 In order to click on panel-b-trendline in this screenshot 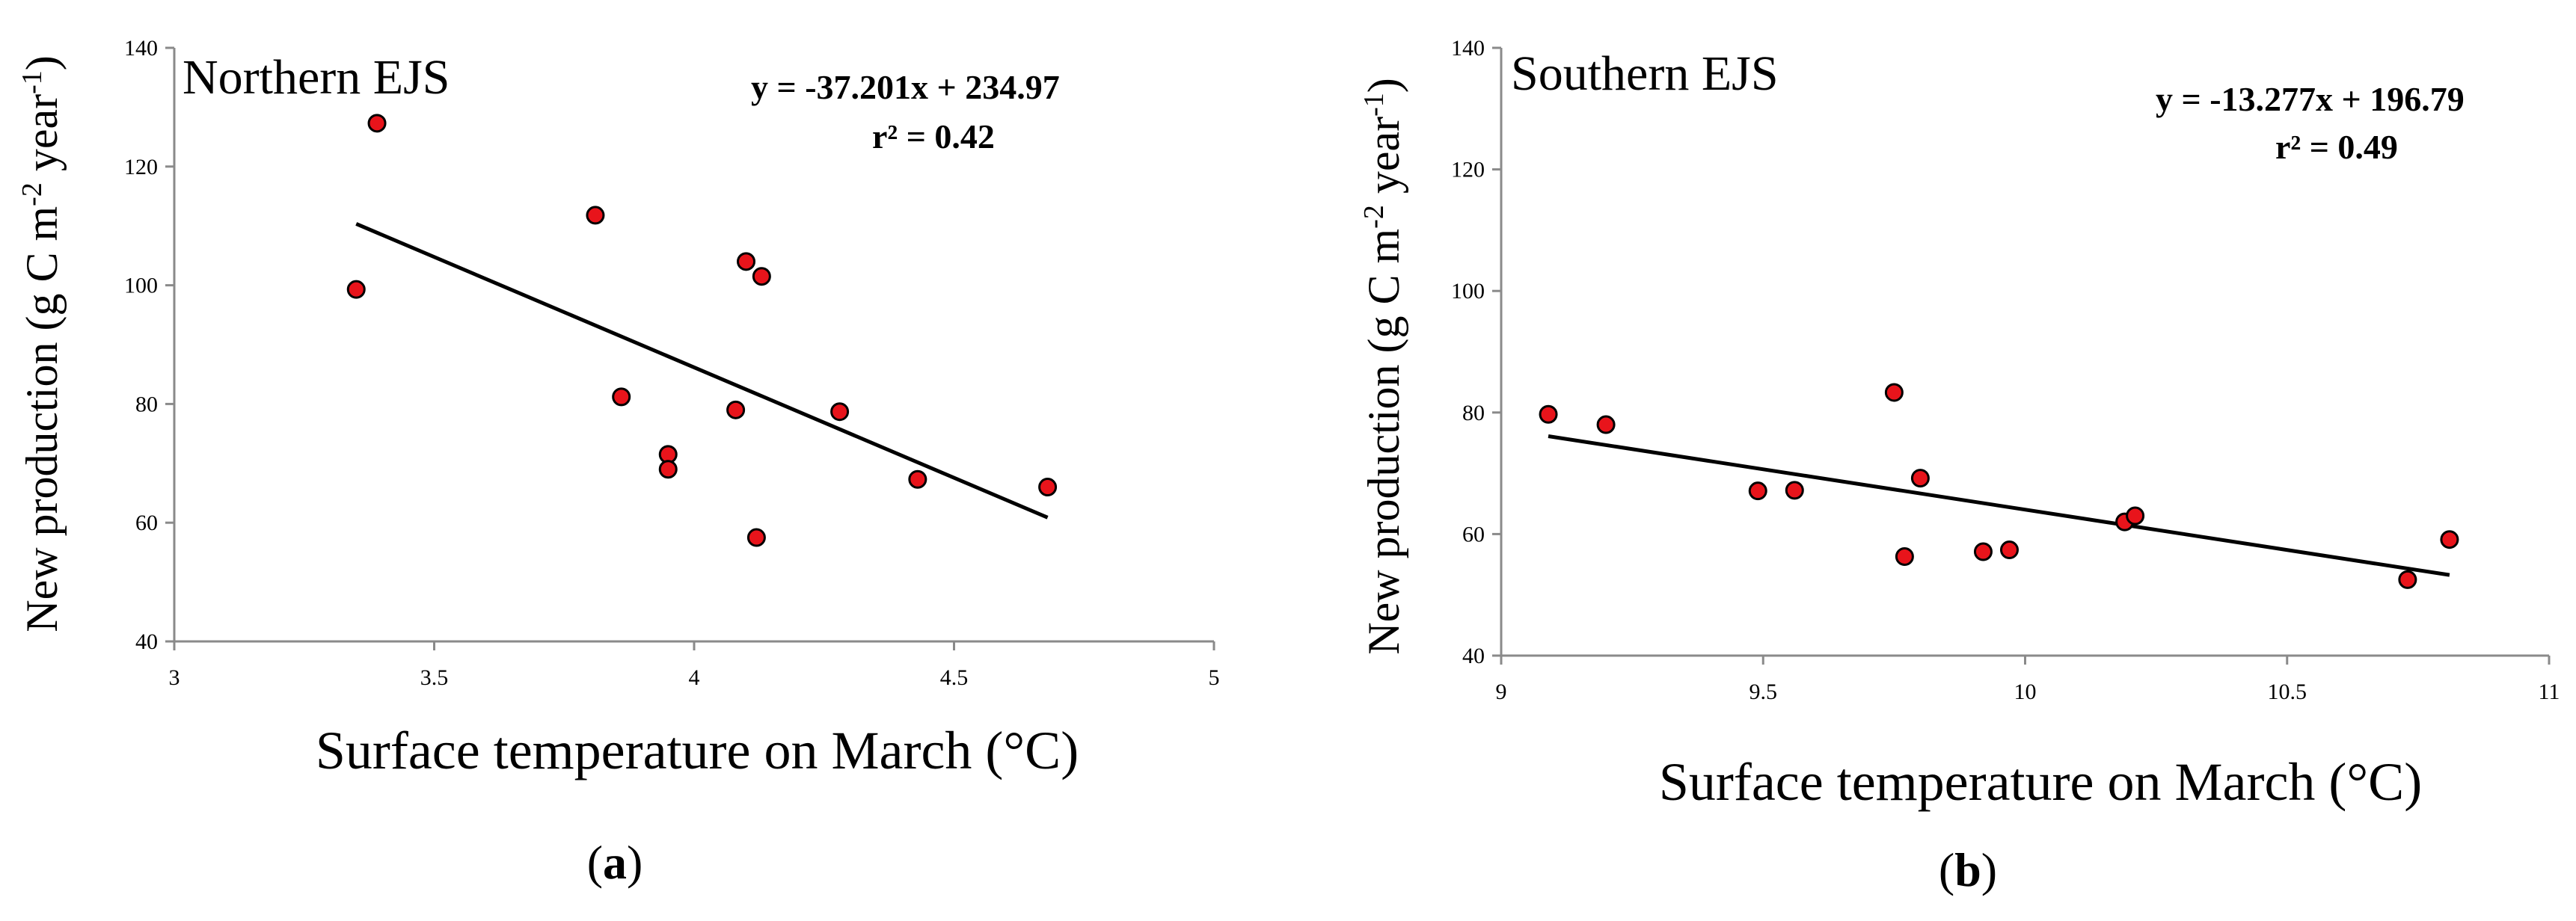, I will do `click(1999, 505)`.